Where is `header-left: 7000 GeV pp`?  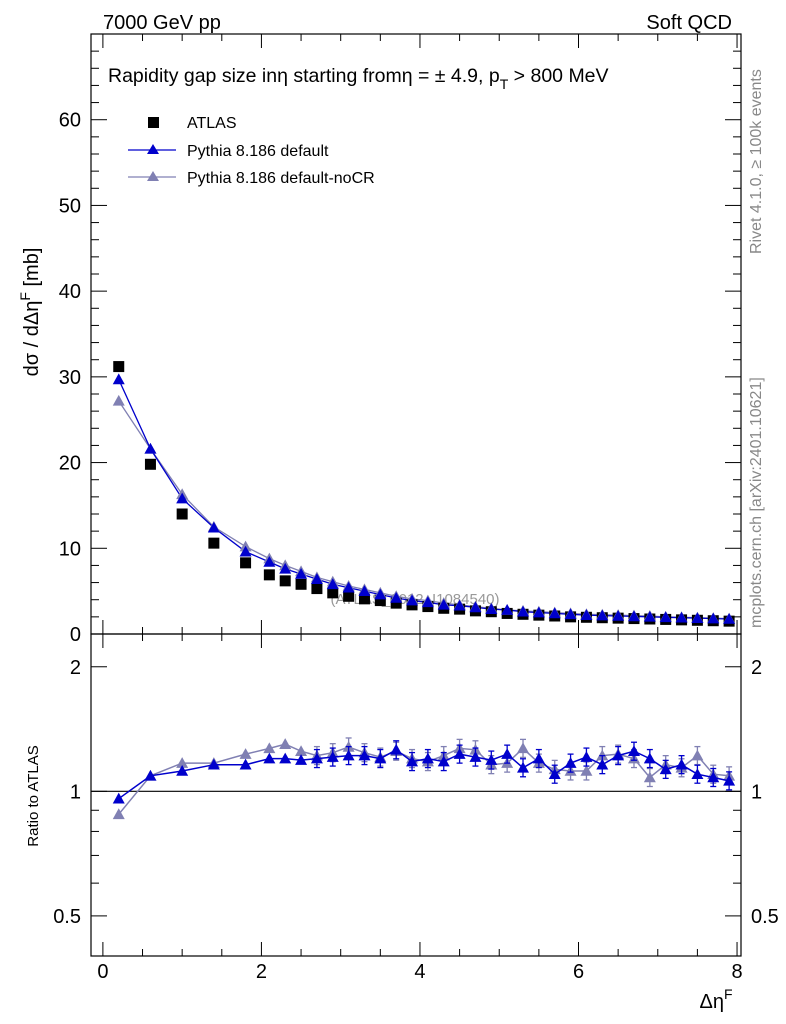
header-left: 7000 GeV pp is located at coordinates (162, 23).